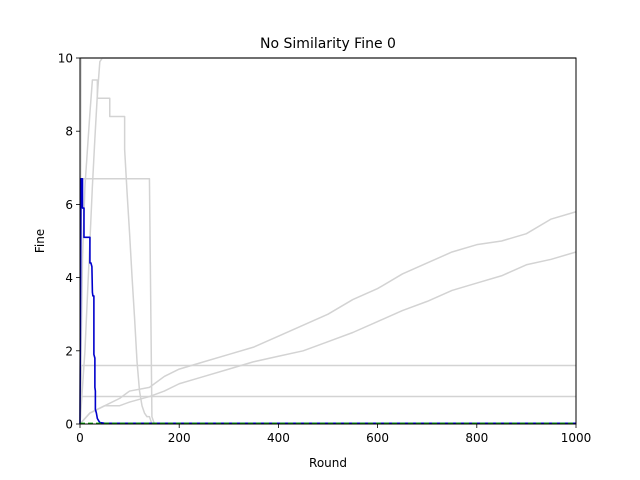  I want to click on x-tick-label: 1000, so click(576, 438).